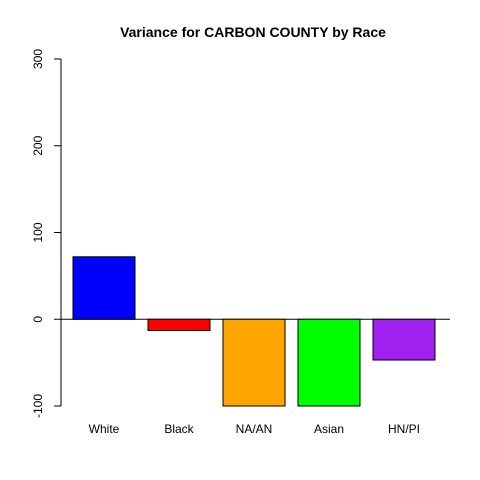 The height and width of the screenshot is (480, 480). I want to click on y-tick-label: 100, so click(38, 232).